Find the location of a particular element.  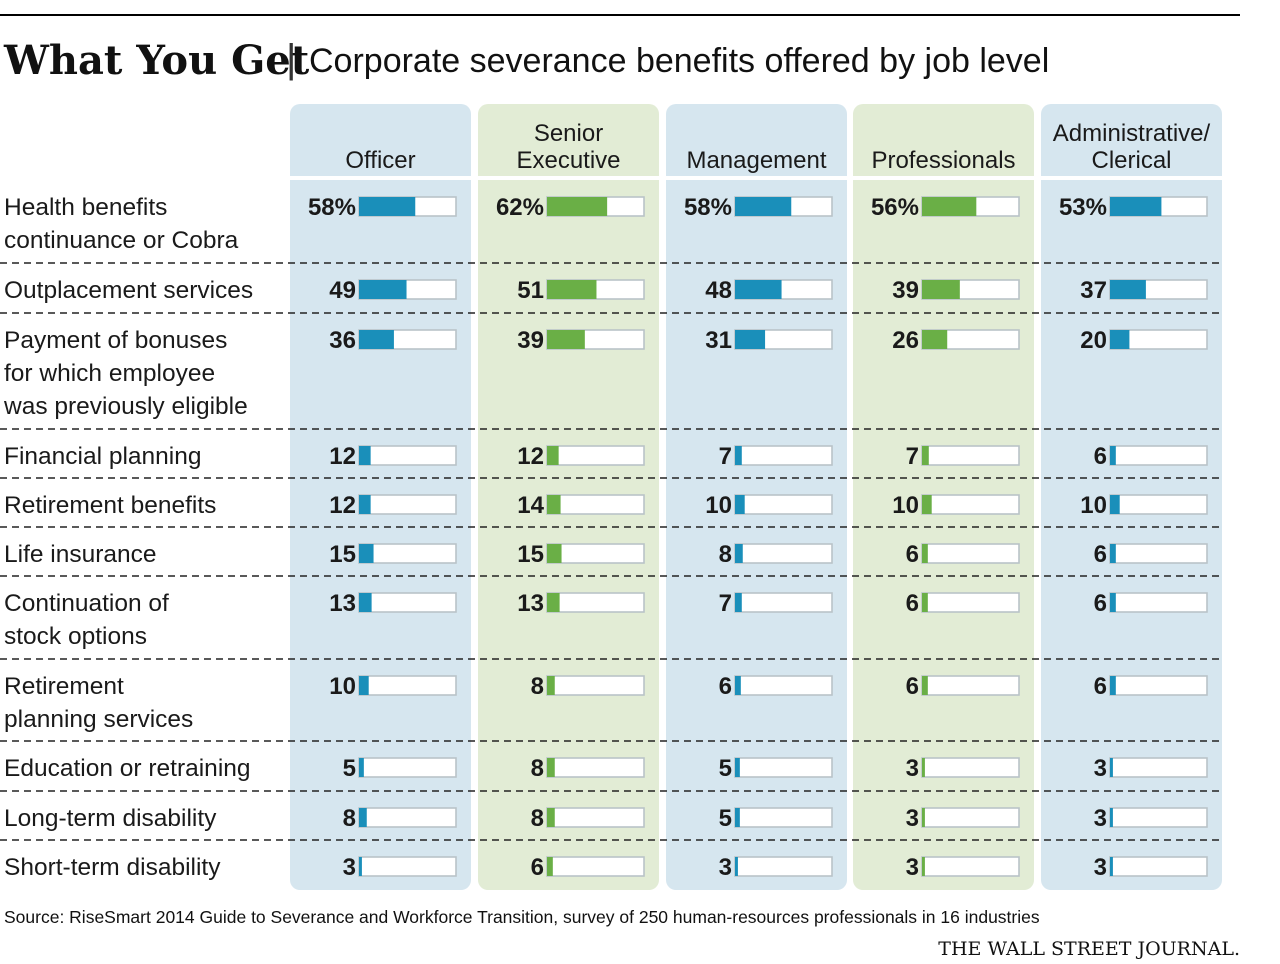

value-label: 5 is located at coordinates (349, 768).